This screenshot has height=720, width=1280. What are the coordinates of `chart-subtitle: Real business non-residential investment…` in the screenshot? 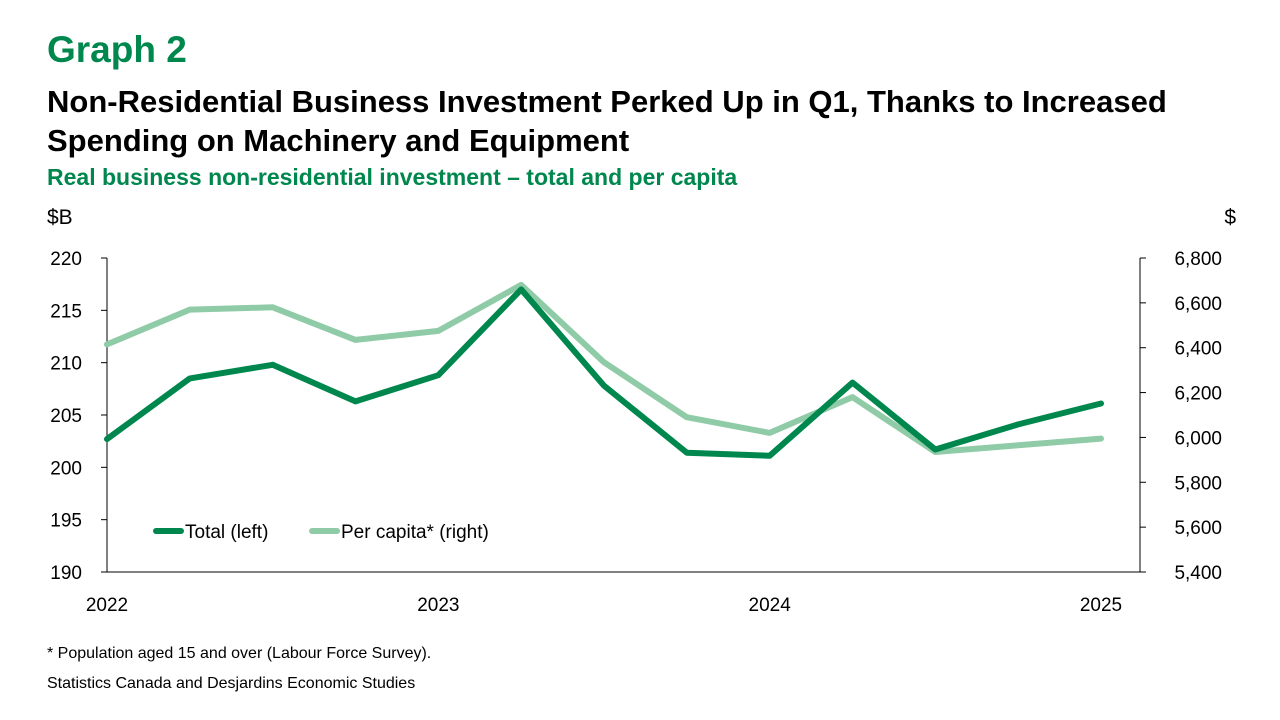 It's located at (392, 177).